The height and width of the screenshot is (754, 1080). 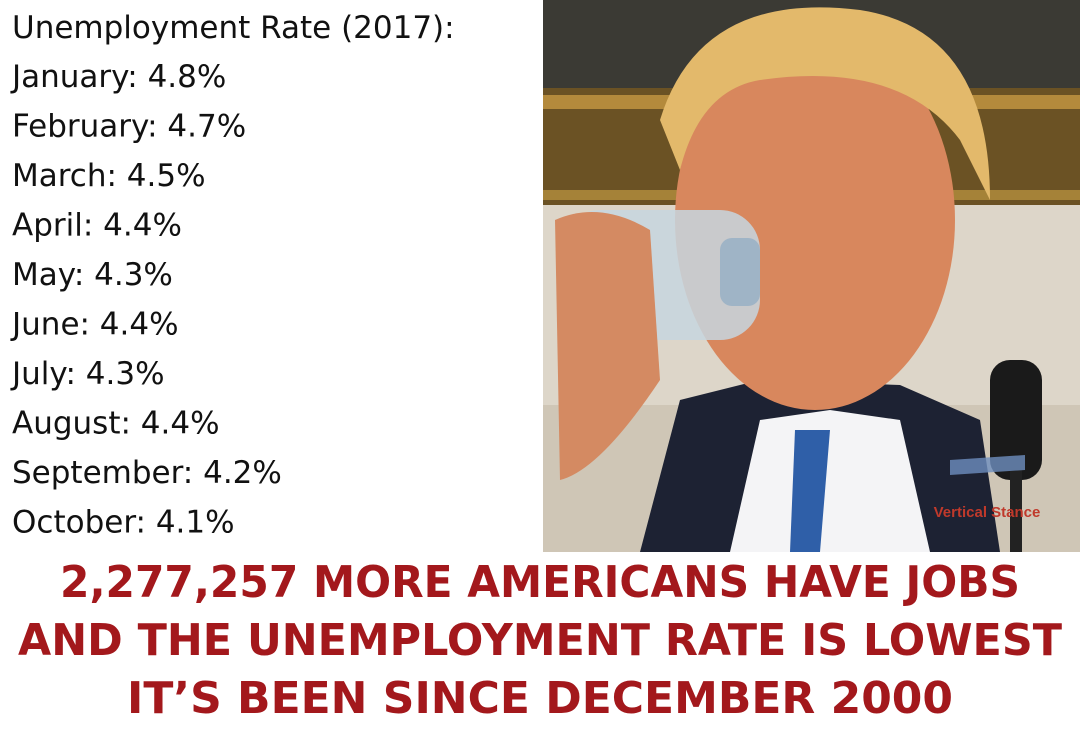 I want to click on list-item: January: 4.8%, so click(x=118, y=77).